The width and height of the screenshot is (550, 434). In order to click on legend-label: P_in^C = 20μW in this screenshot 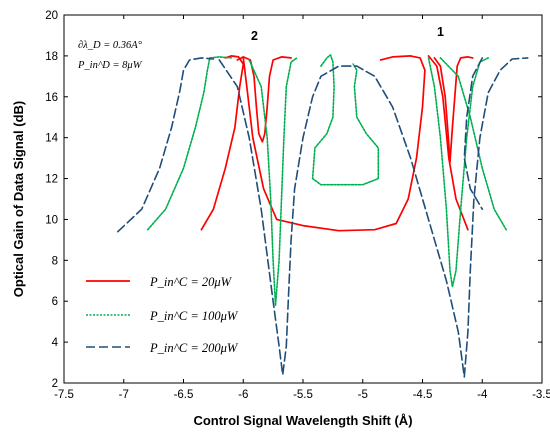, I will do `click(191, 282)`.